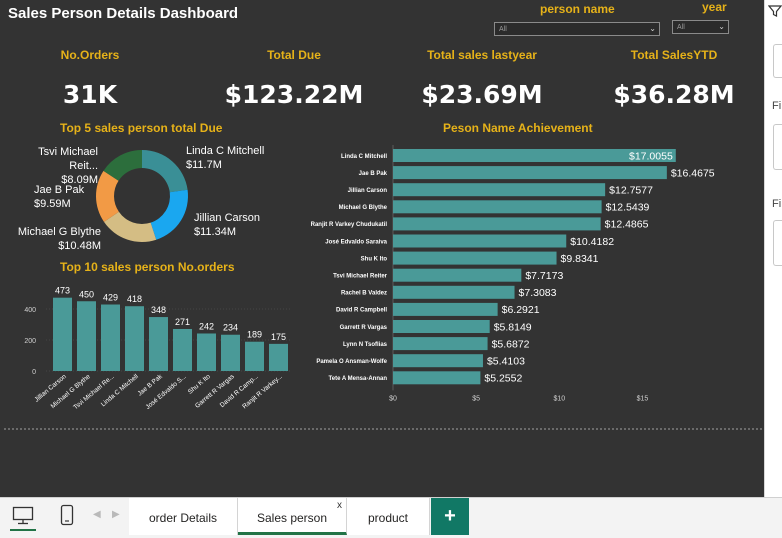  What do you see at coordinates (349, 225) in the screenshot?
I see `achievement-category-label: Ranjit R Varkey Chudukatil` at bounding box center [349, 225].